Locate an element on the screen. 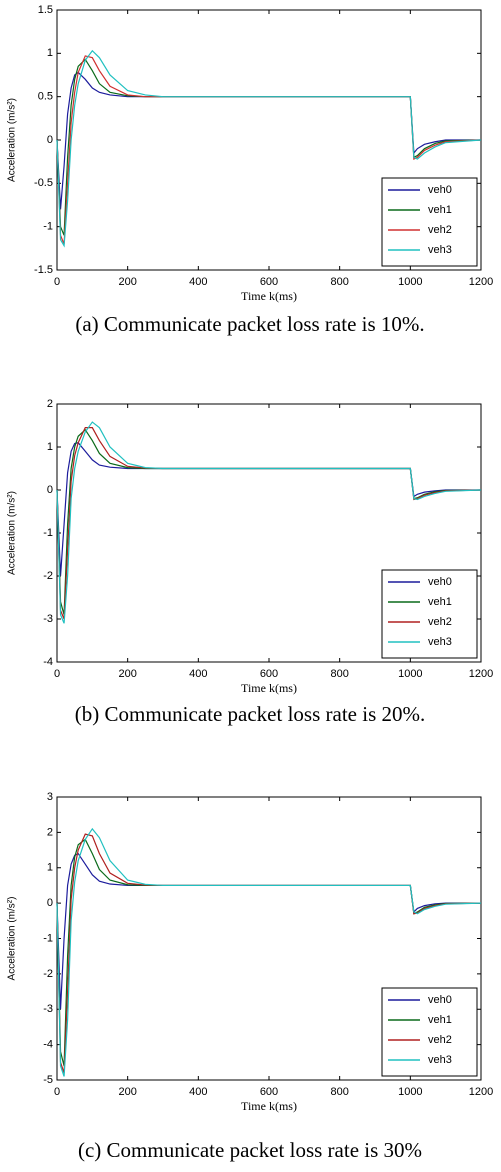 The height and width of the screenshot is (1172, 501). y-tick-label: -5 is located at coordinates (48, 1080).